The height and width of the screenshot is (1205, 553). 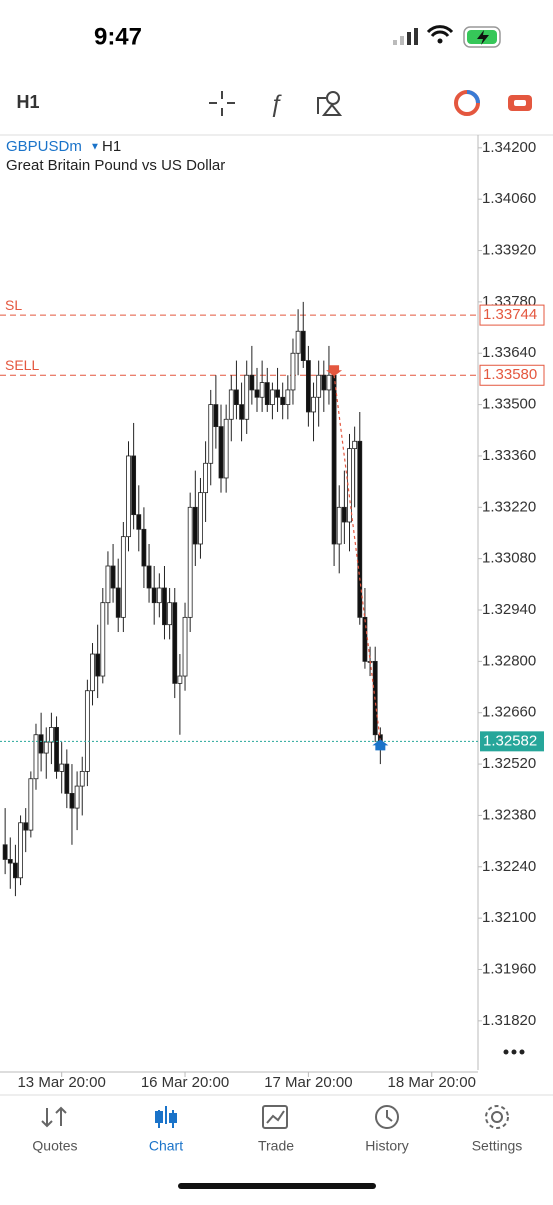 What do you see at coordinates (497, 1146) in the screenshot?
I see `tab-label: Settings` at bounding box center [497, 1146].